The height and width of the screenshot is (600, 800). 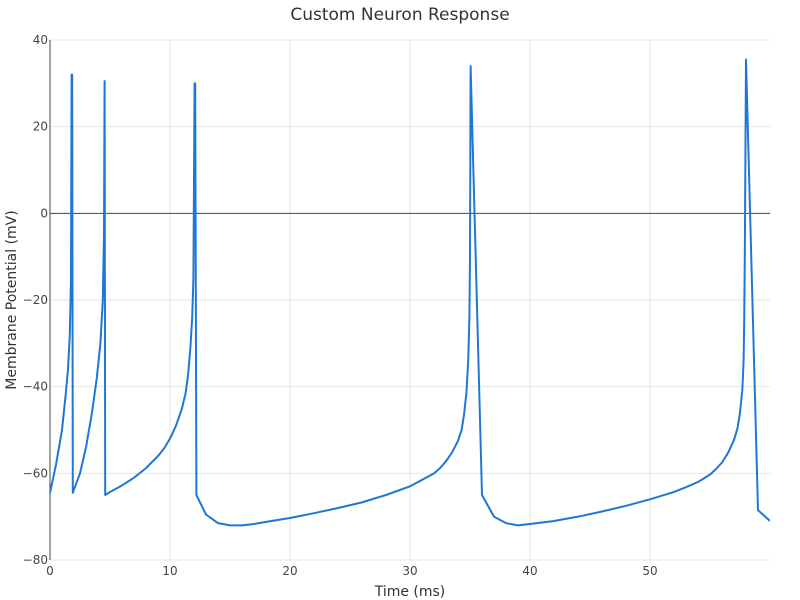 I want to click on y-axis-title: Membrane Potential (mV), so click(x=12, y=299).